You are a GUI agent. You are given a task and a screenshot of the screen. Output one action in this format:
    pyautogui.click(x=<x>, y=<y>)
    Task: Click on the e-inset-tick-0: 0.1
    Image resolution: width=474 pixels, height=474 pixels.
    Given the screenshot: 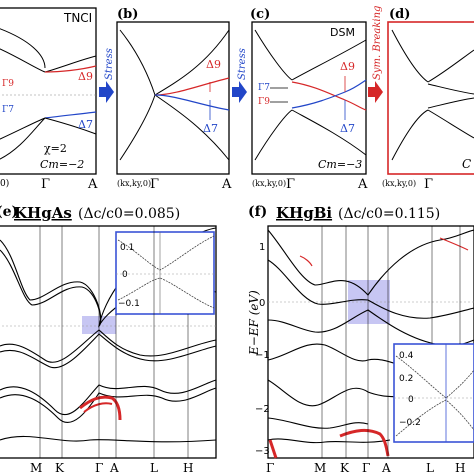 What is the action you would take?
    pyautogui.click(x=127, y=248)
    